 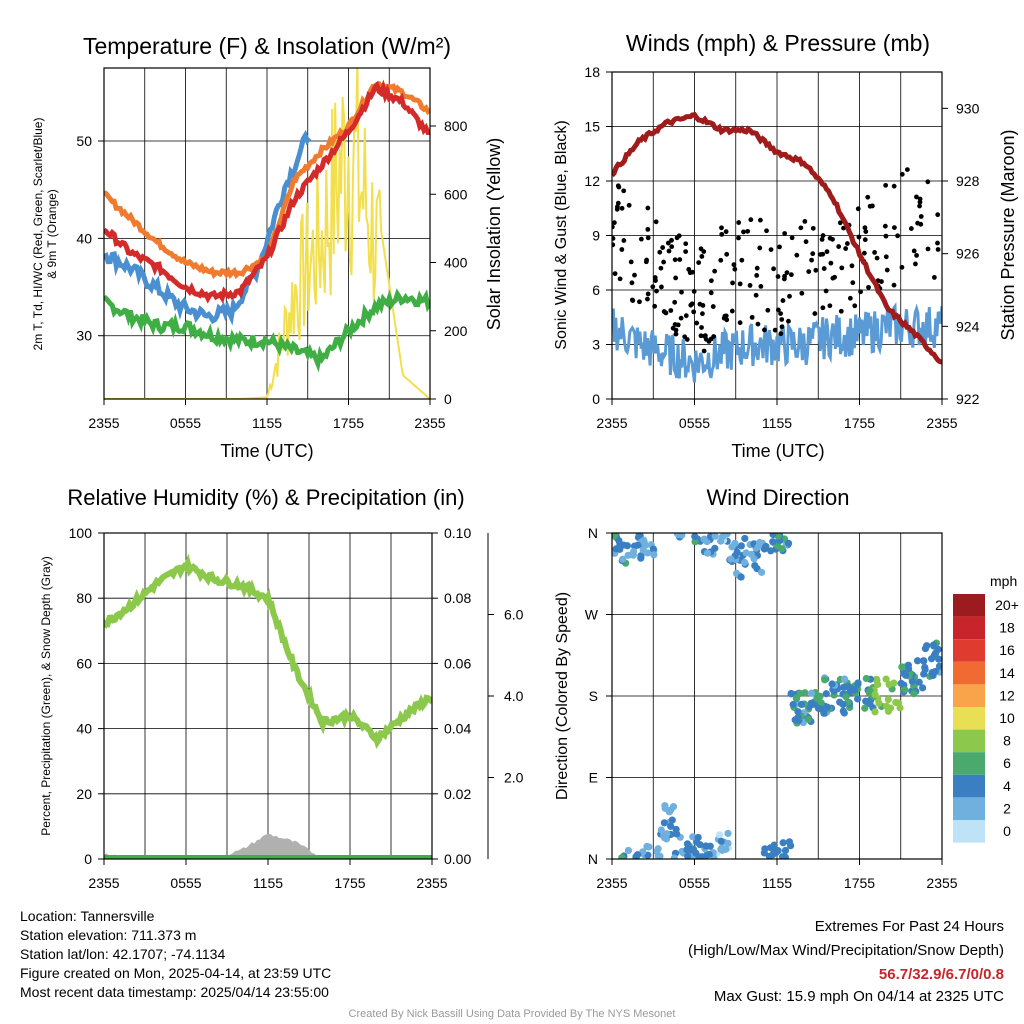 What do you see at coordinates (456, 194) in the screenshot?
I see `y-right-tick-label: 600` at bounding box center [456, 194].